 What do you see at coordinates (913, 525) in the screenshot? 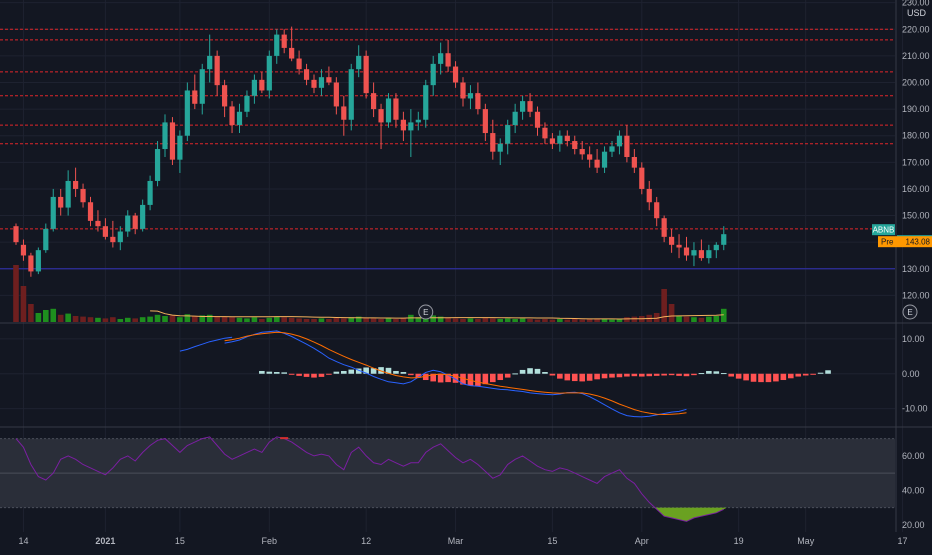
I see `rsi-tick-label: 20.00` at bounding box center [913, 525].